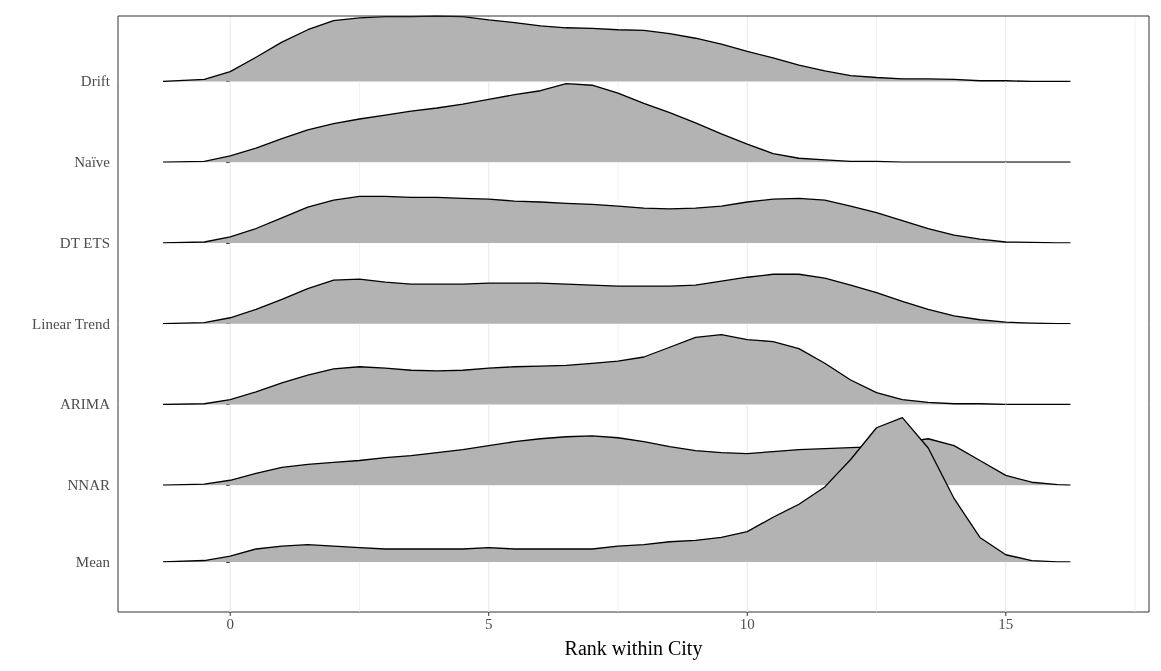 This screenshot has height=671, width=1161. Describe the element at coordinates (88, 485) in the screenshot. I see `y-axis-title: NNAR` at that location.